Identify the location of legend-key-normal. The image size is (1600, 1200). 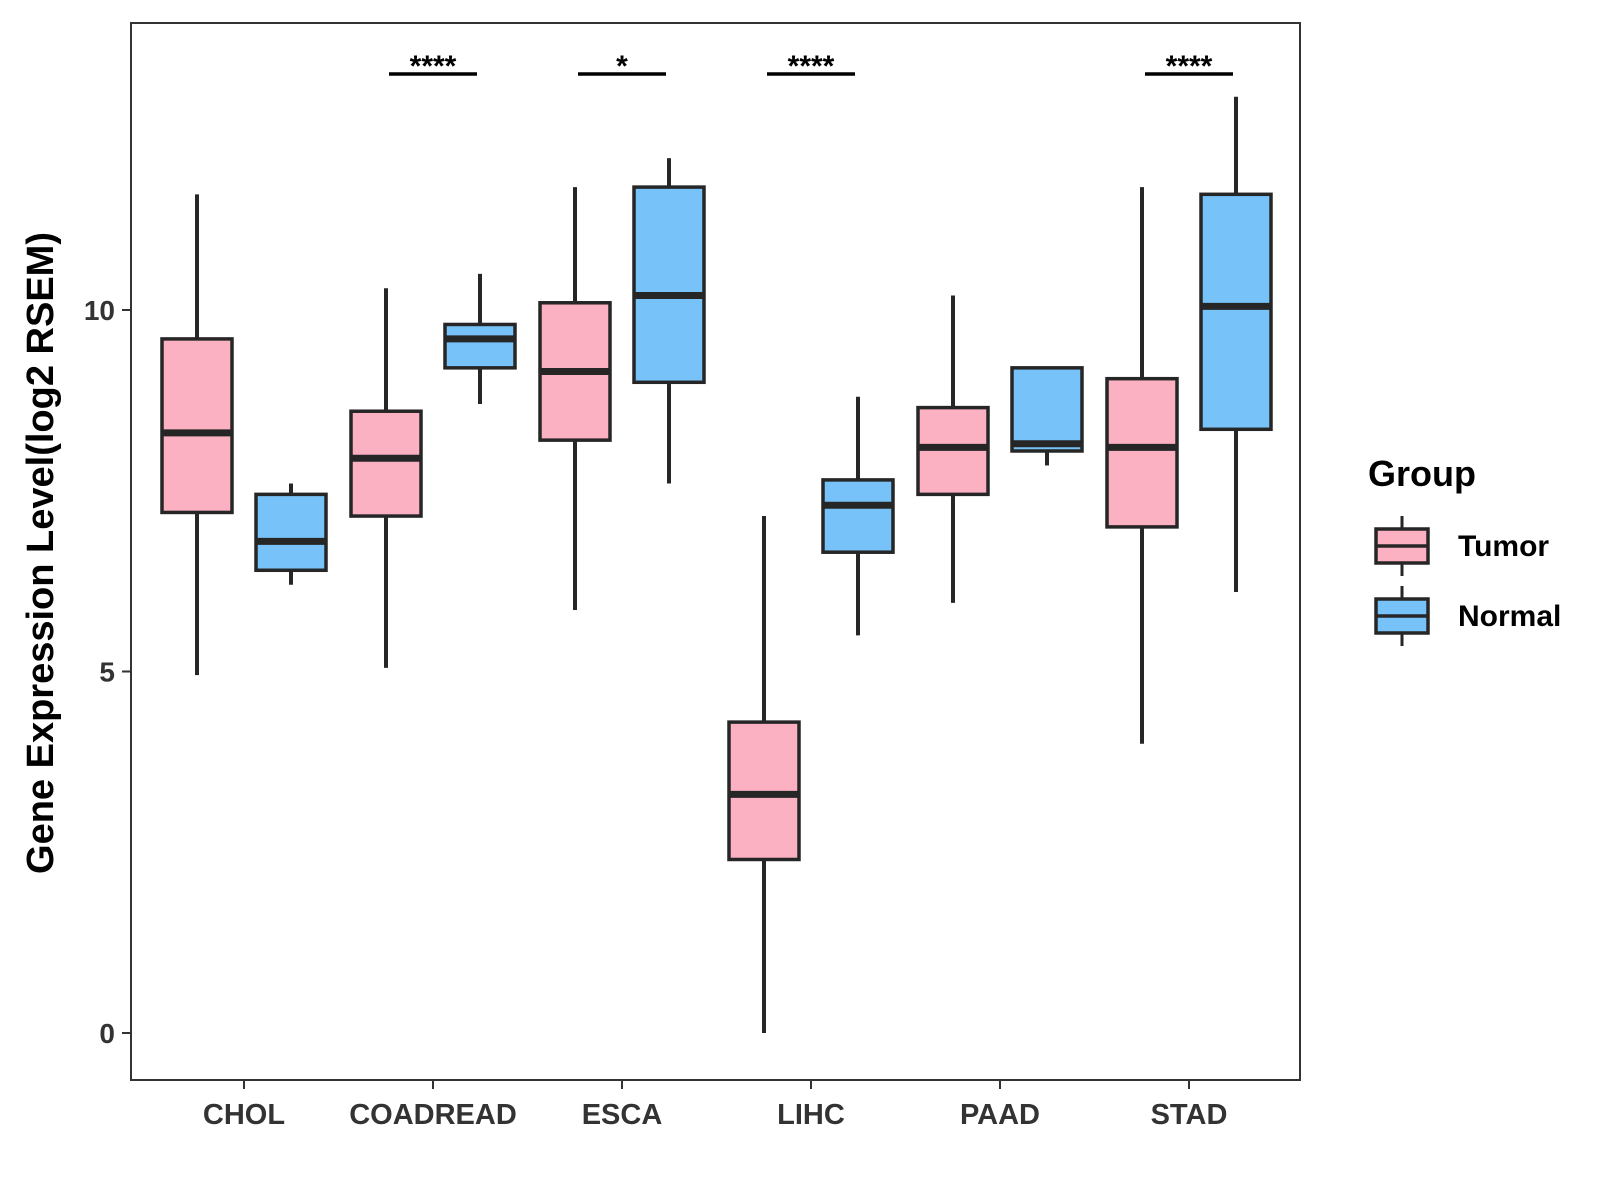
(1402, 616).